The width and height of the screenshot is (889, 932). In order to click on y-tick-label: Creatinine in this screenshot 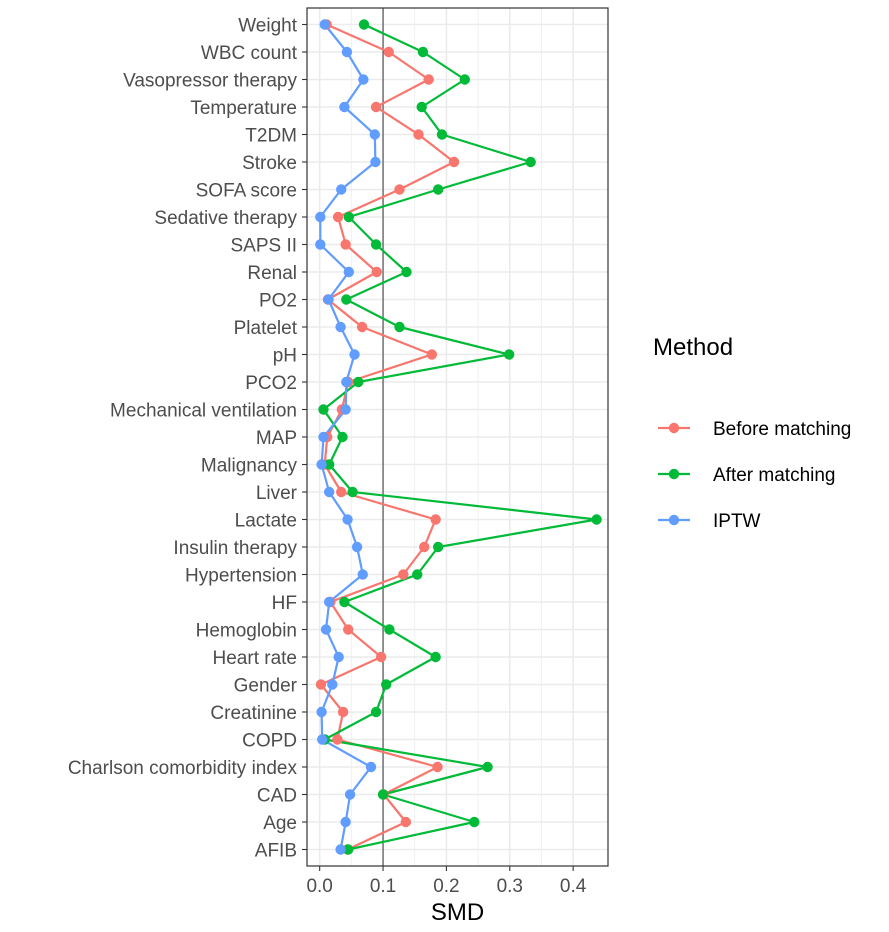, I will do `click(253, 713)`.